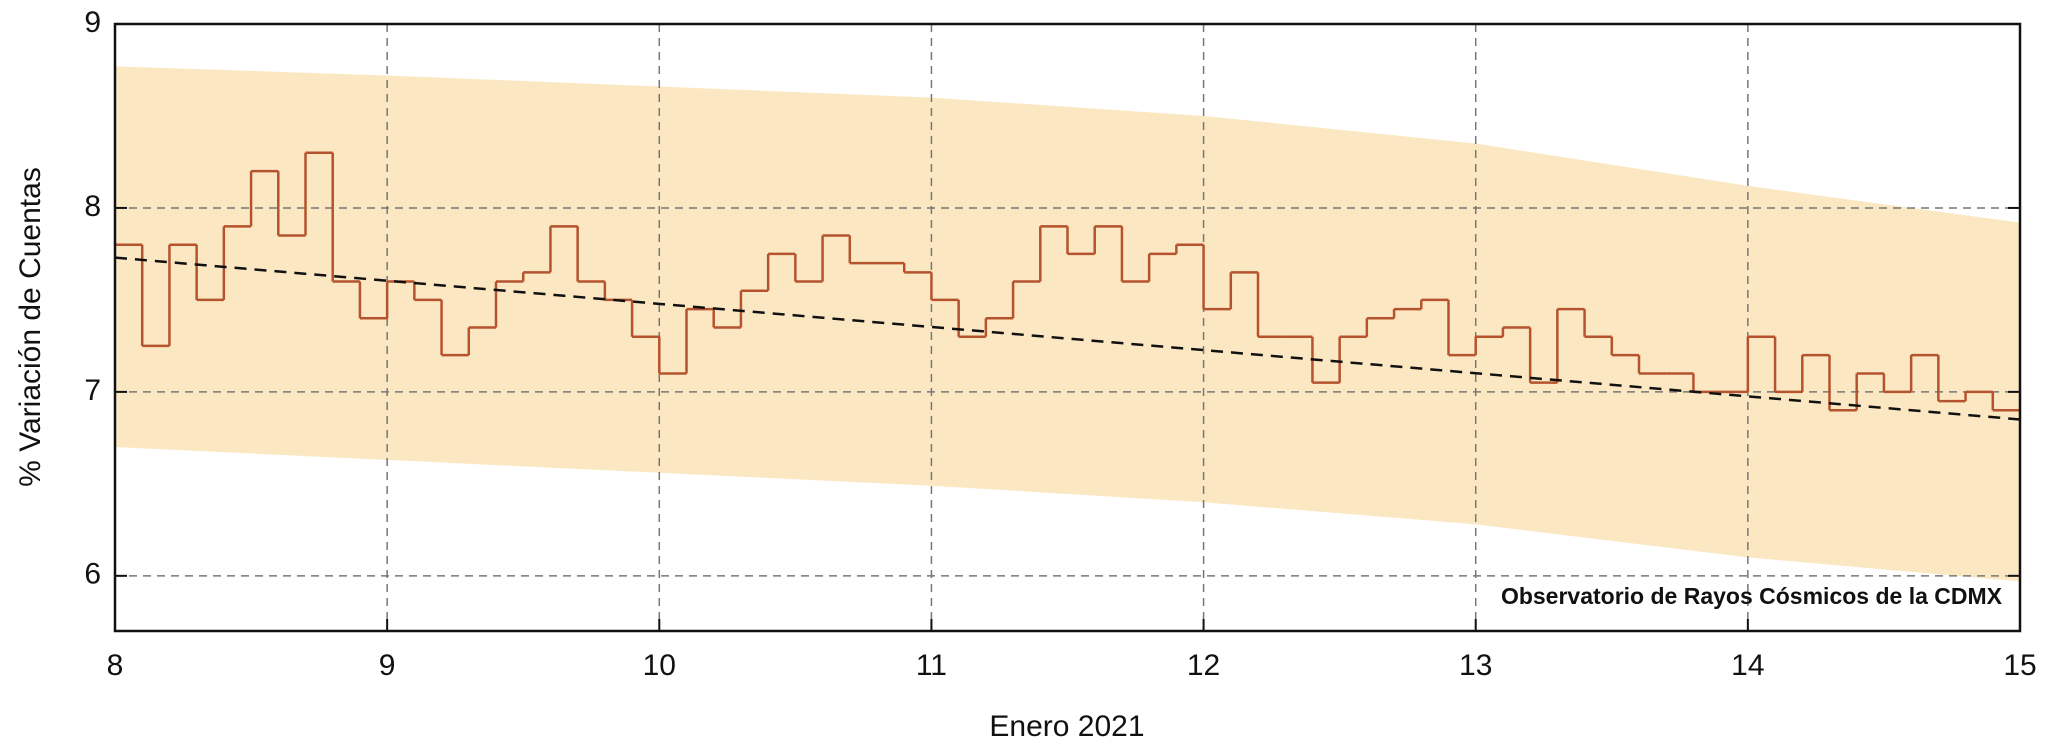 This screenshot has height=751, width=2057. I want to click on y-axis-label: % Variación de Cuentas, so click(30, 327).